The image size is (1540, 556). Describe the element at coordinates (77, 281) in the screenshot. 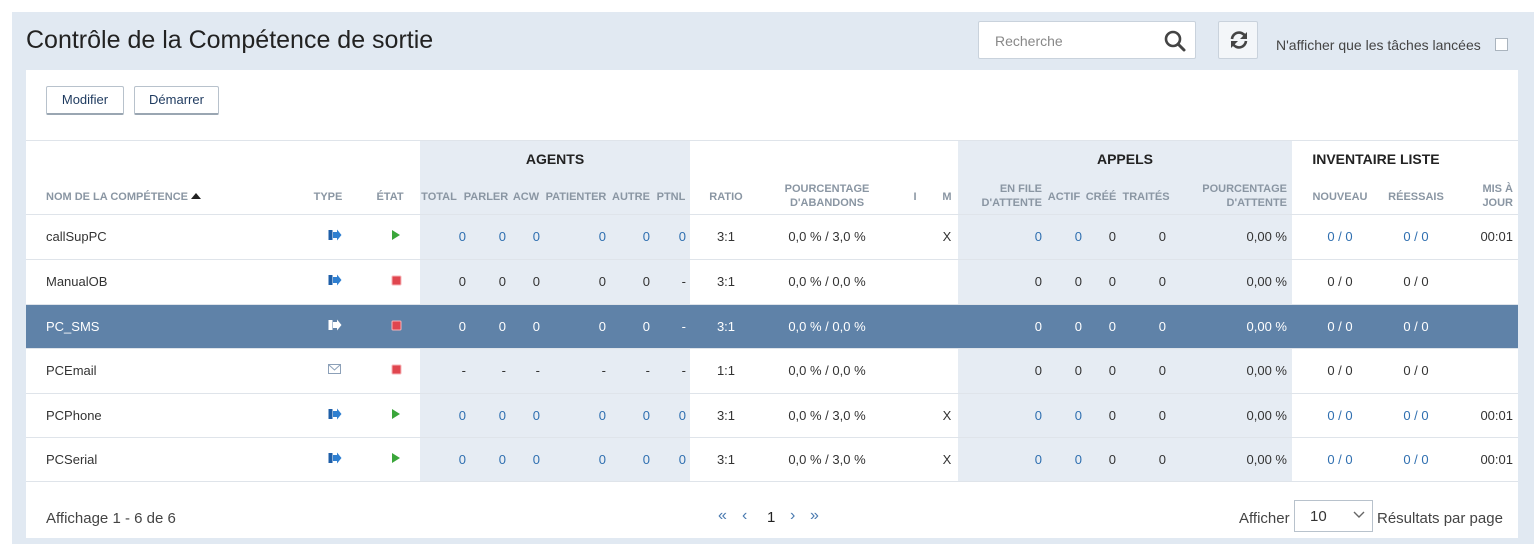

I see `skill-name: ManualOB` at that location.